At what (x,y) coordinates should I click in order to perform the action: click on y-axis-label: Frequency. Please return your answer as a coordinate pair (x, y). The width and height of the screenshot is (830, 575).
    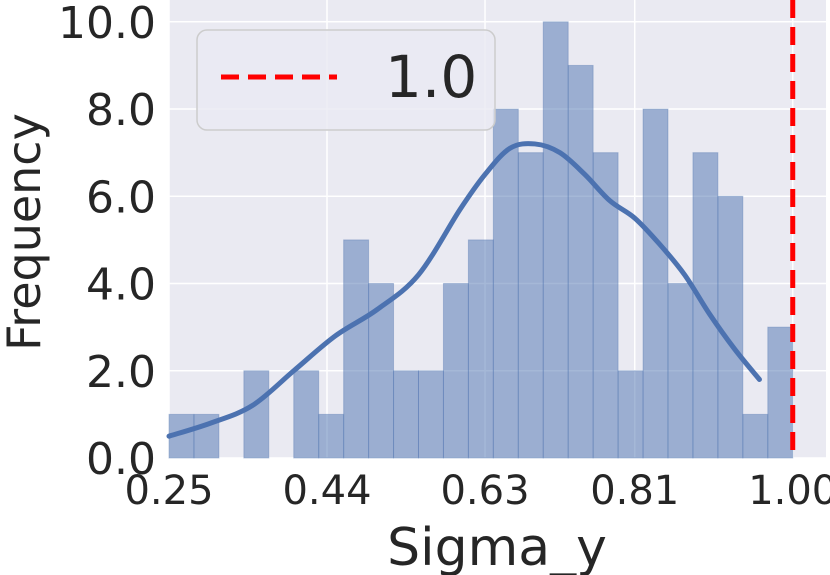
    Looking at the image, I should click on (25, 232).